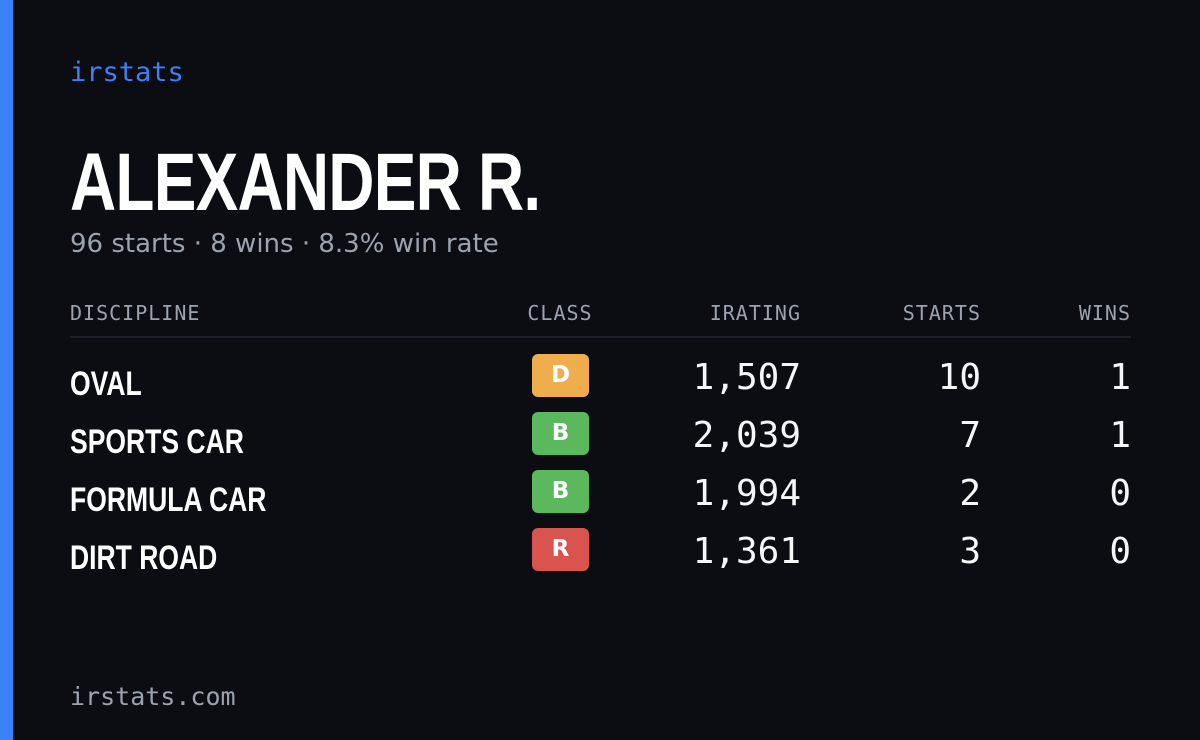 The image size is (1200, 740). Describe the element at coordinates (157, 442) in the screenshot. I see `discipline-cell: SPORTS CAR` at that location.